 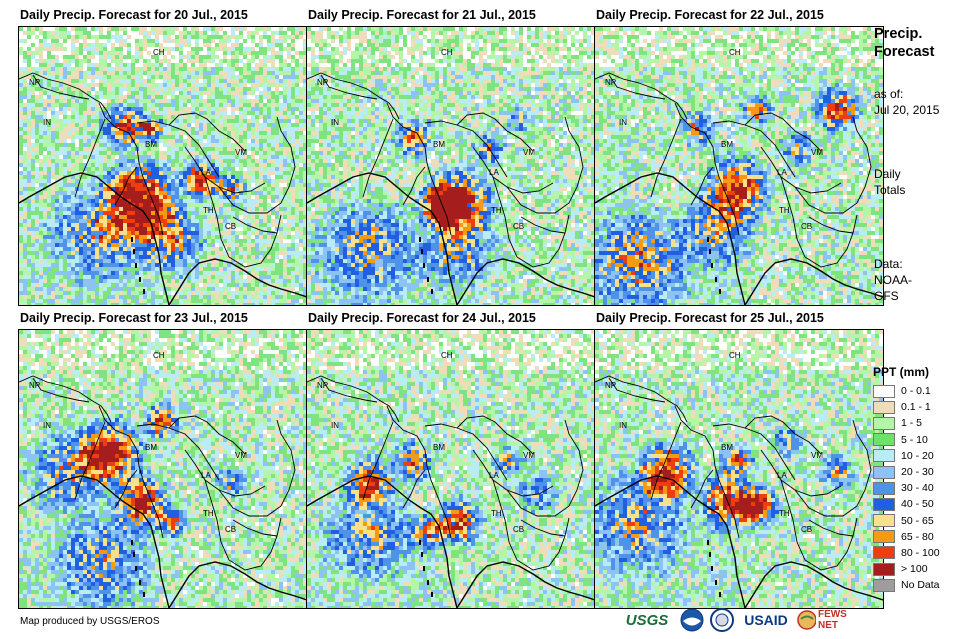 I want to click on legend-label: 5 - 10, so click(x=914, y=440).